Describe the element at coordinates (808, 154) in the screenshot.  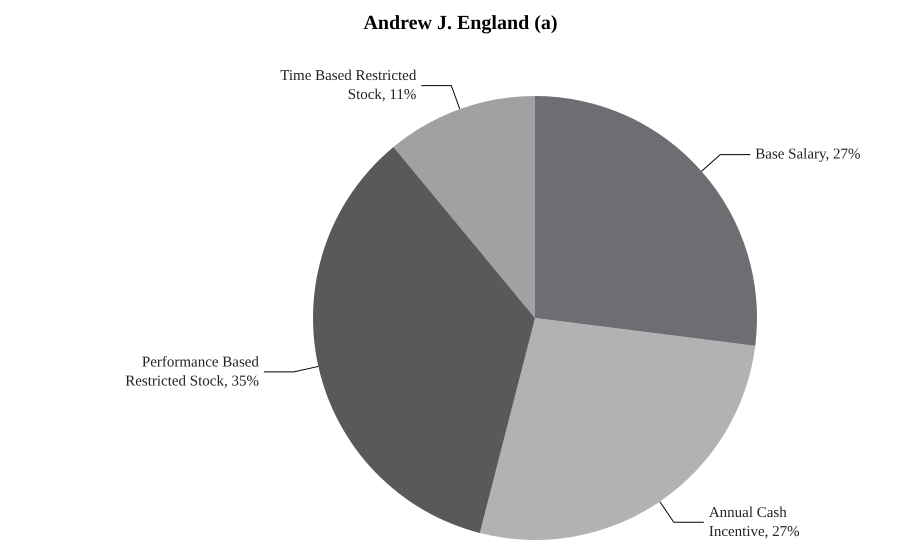
I see `slice-label: Base Salary, 27%` at that location.